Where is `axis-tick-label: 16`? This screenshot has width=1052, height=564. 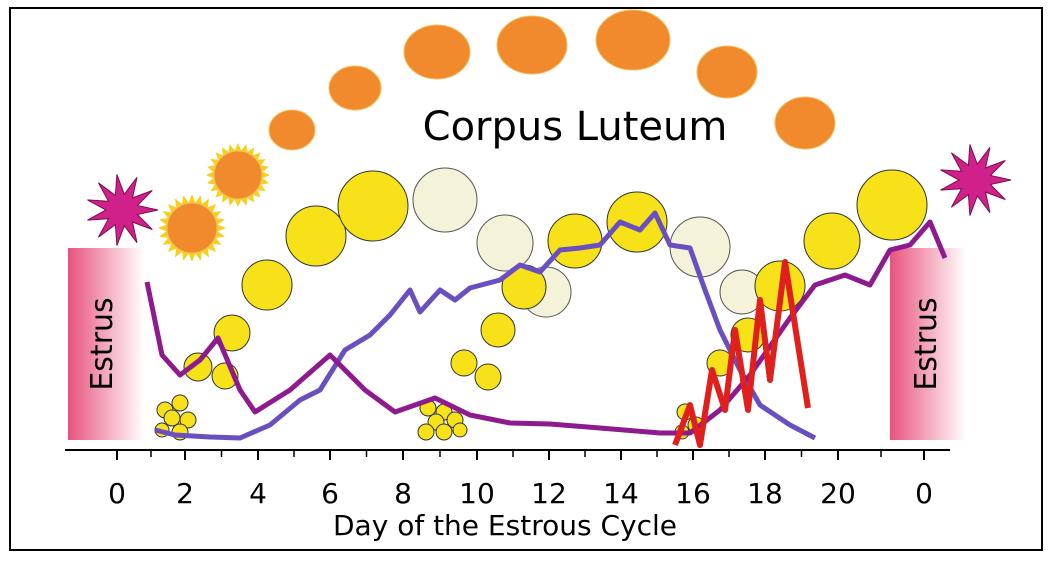 axis-tick-label: 16 is located at coordinates (693, 493).